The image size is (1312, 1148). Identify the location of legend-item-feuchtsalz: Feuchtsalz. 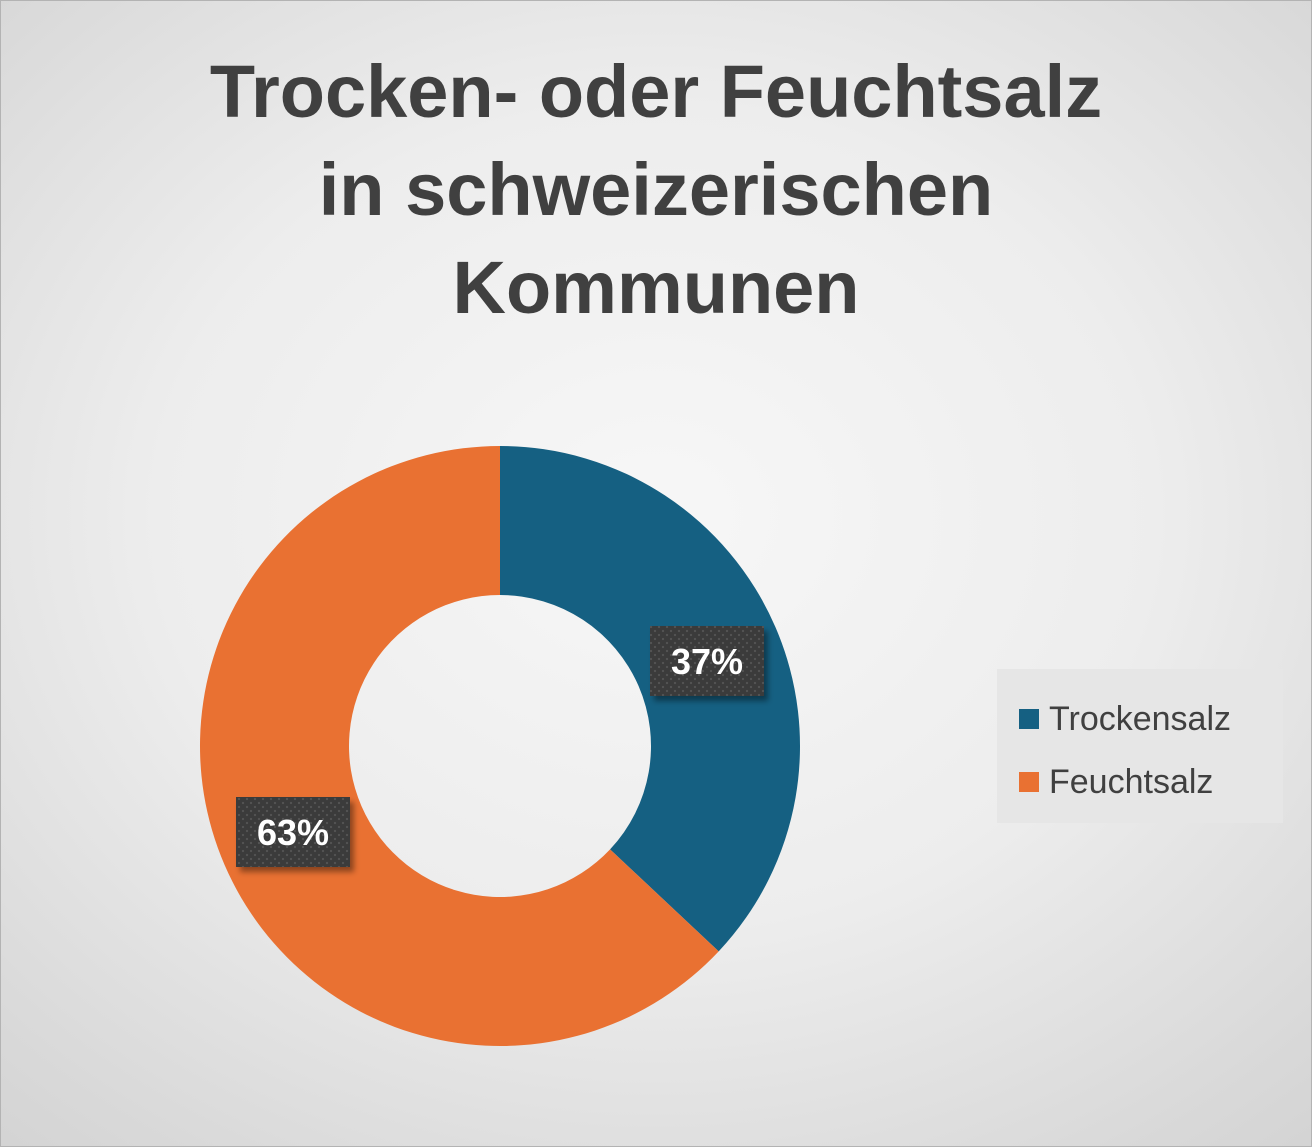
(1116, 782).